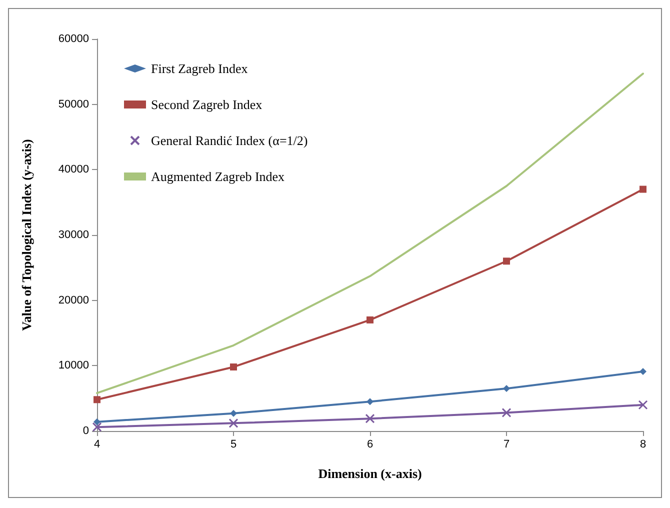 The image size is (670, 508). I want to click on y-tick-label: 50000, so click(73, 104).